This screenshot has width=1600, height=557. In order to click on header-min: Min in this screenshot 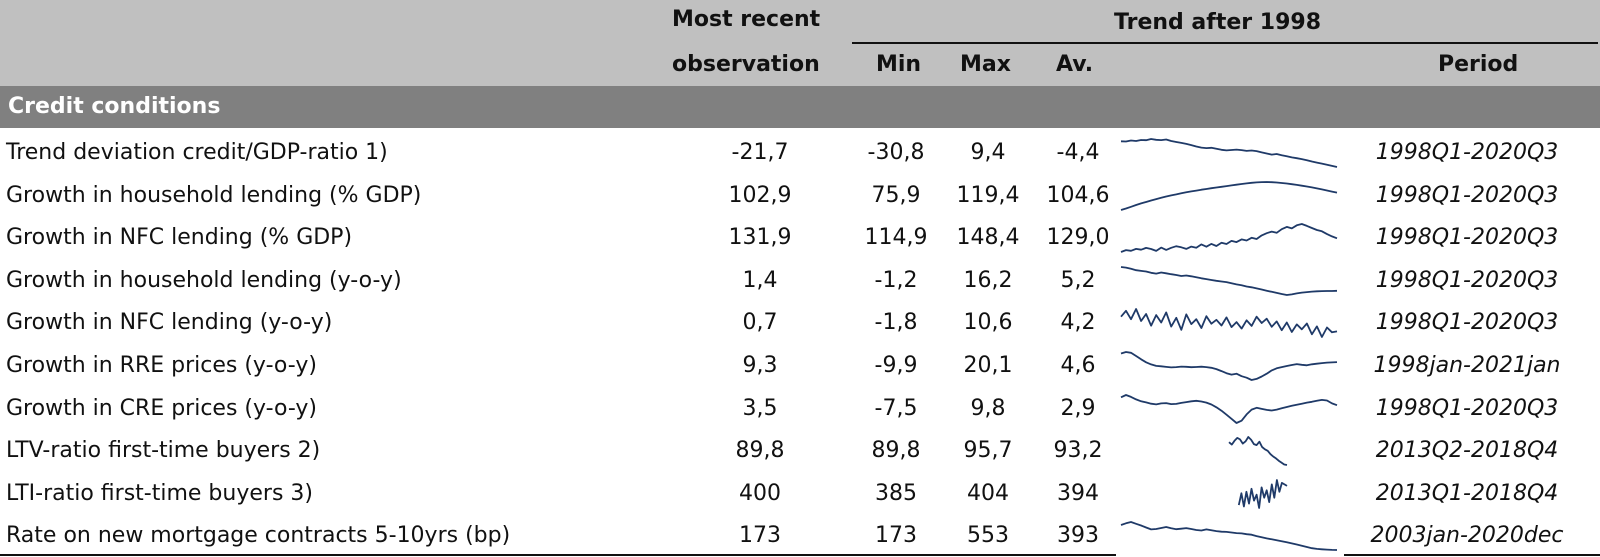, I will do `click(899, 64)`.